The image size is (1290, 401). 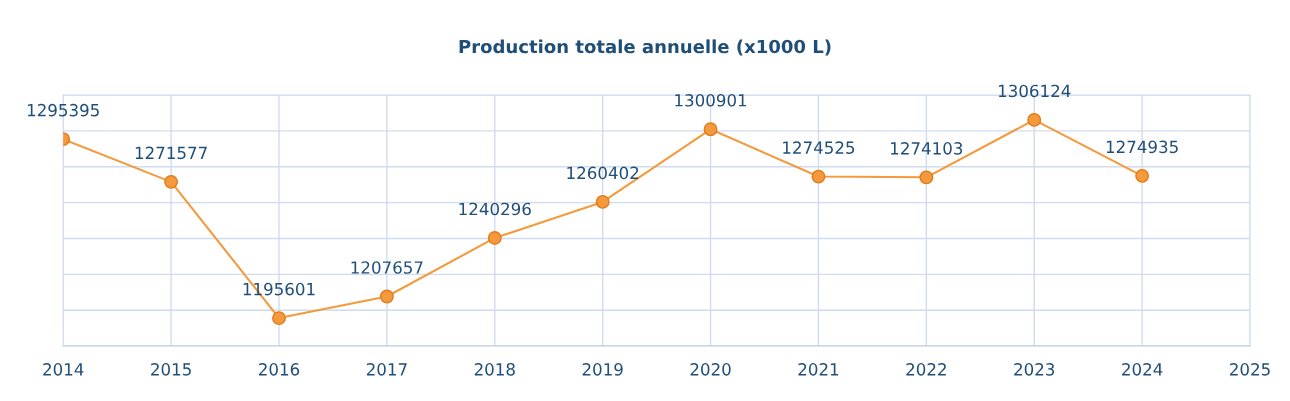 I want to click on x-tick-label: 2020, so click(x=710, y=369).